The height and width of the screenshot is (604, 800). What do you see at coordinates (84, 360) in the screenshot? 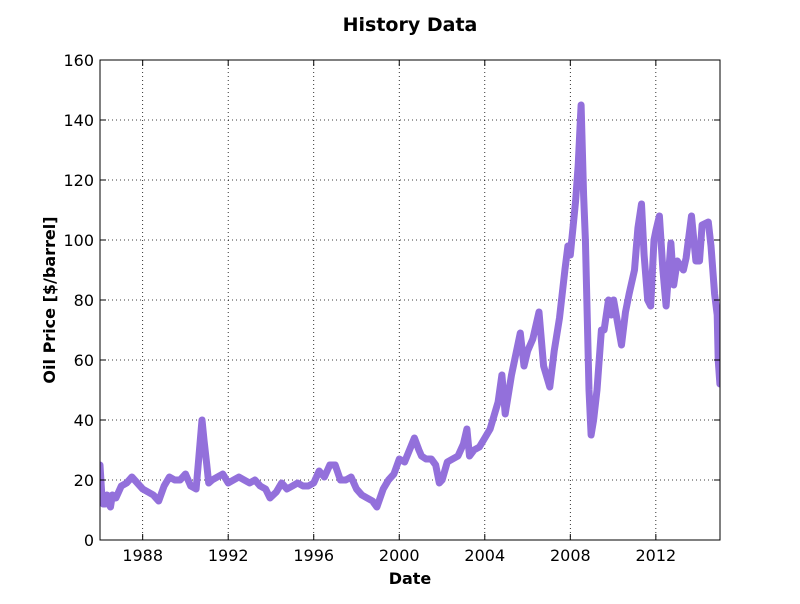
I see `y-tick-label: 60` at bounding box center [84, 360].